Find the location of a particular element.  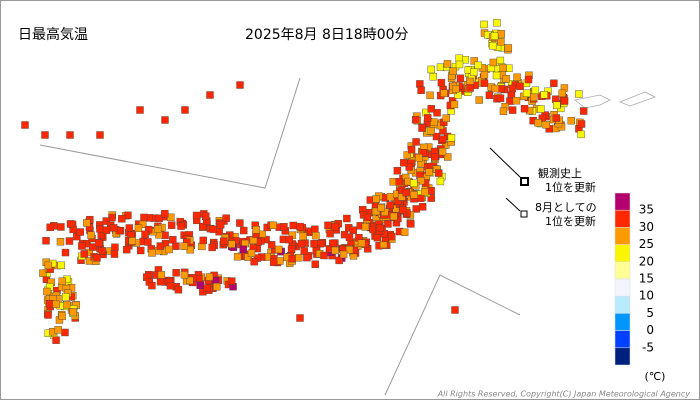

scale-label: 15 is located at coordinates (646, 279).